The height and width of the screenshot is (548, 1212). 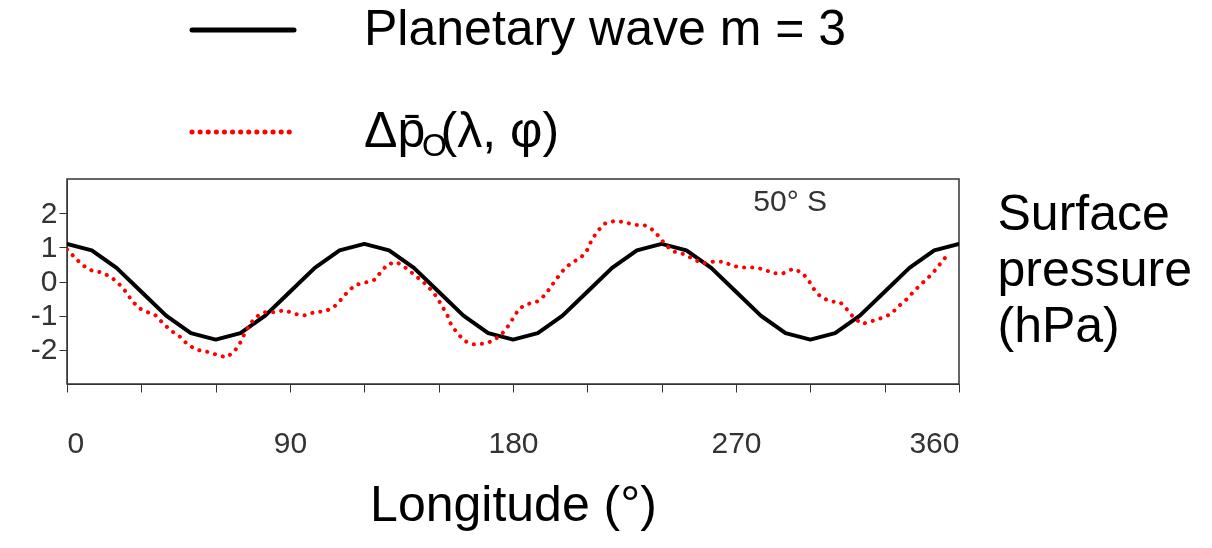 What do you see at coordinates (790, 200) in the screenshot?
I see `annotation: 50° S` at bounding box center [790, 200].